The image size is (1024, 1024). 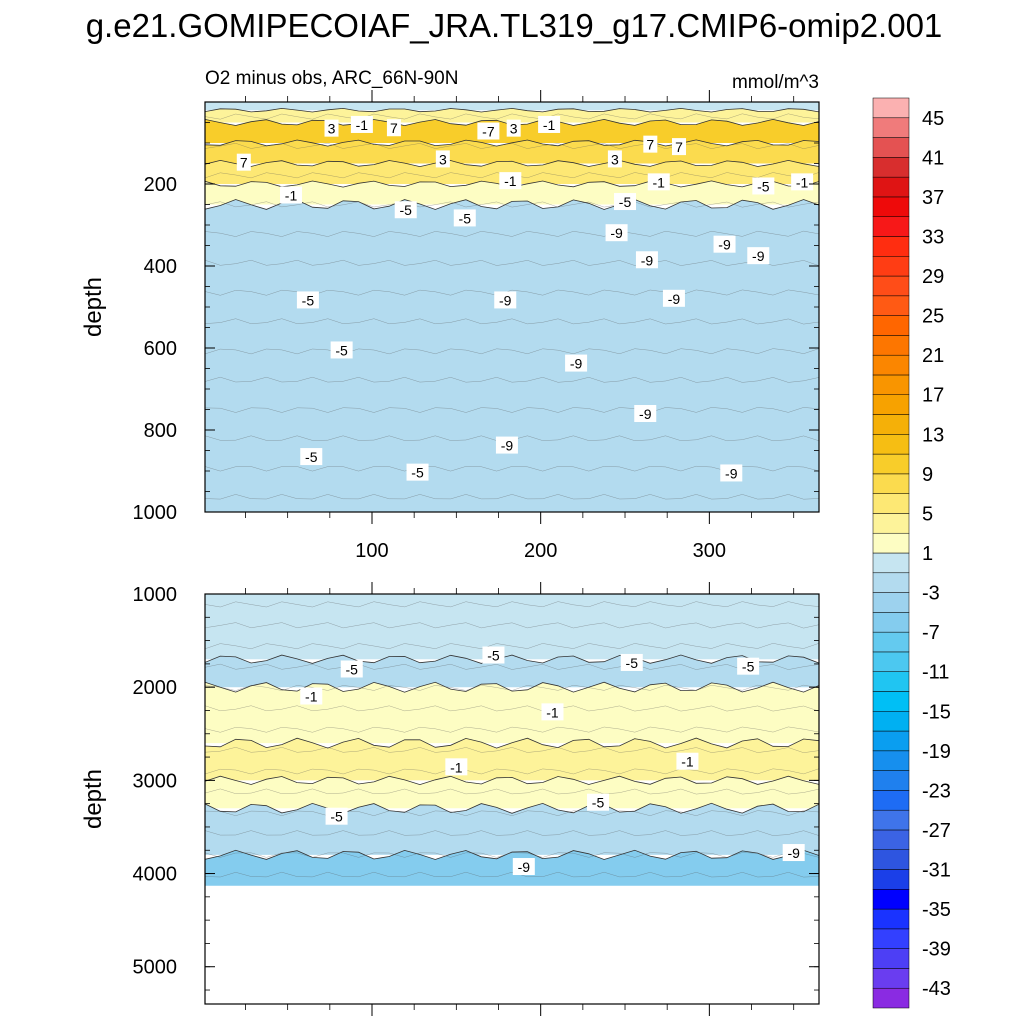 What do you see at coordinates (155, 781) in the screenshot?
I see `y-tick-label: 3000` at bounding box center [155, 781].